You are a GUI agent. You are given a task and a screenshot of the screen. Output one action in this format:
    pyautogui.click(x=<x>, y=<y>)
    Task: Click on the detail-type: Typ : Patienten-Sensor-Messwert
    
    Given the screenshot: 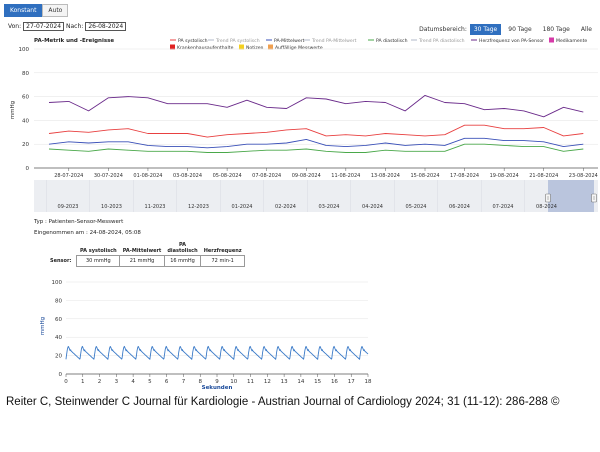 What is the action you would take?
    pyautogui.click(x=79, y=222)
    